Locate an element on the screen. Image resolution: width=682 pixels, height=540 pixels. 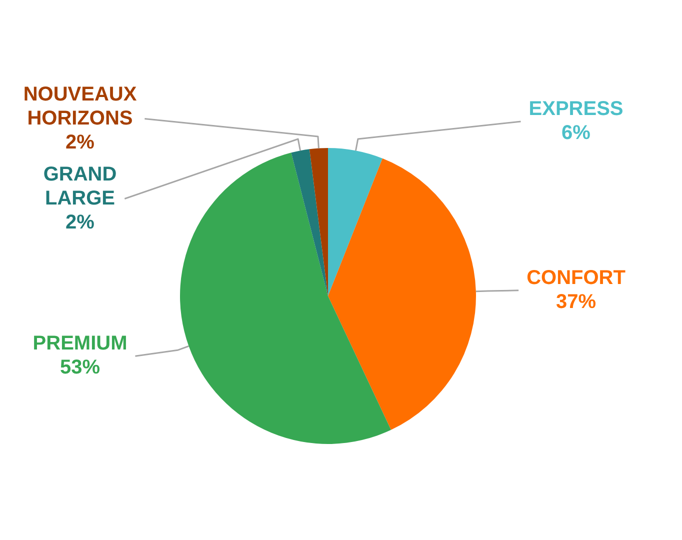
slice-label: EXPRESS is located at coordinates (576, 109).